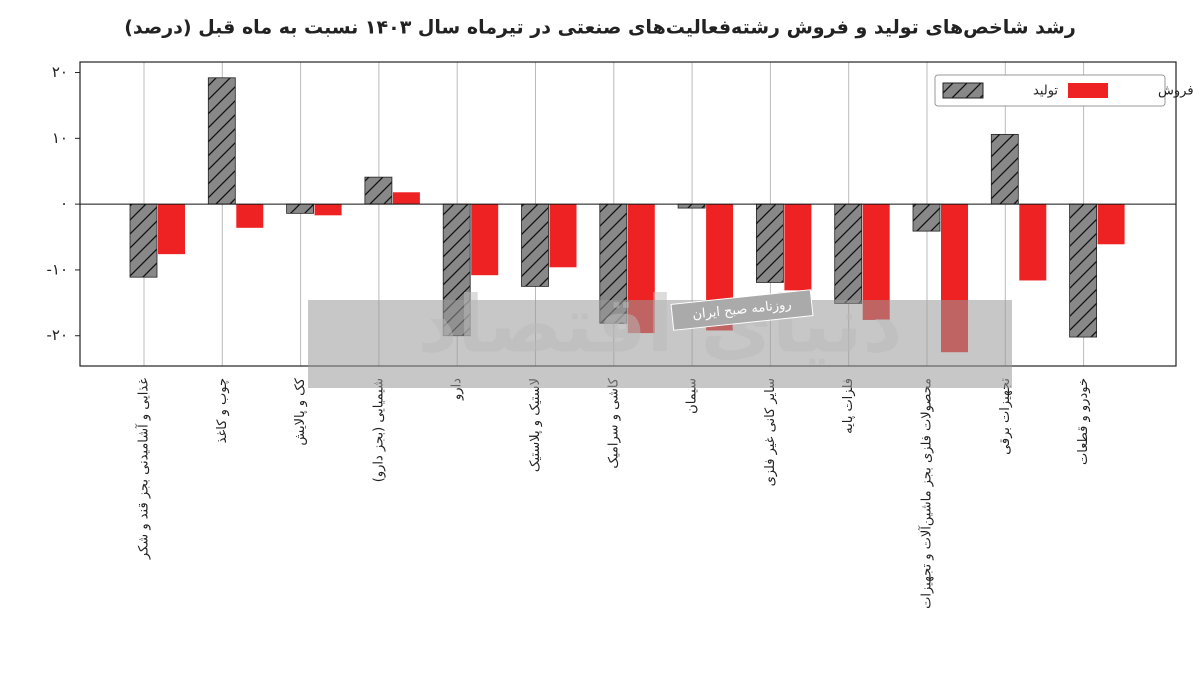 The image size is (1200, 687). What do you see at coordinates (535, 425) in the screenshot?
I see `x-tick-label: لاستیک و پلاستیک` at bounding box center [535, 425].